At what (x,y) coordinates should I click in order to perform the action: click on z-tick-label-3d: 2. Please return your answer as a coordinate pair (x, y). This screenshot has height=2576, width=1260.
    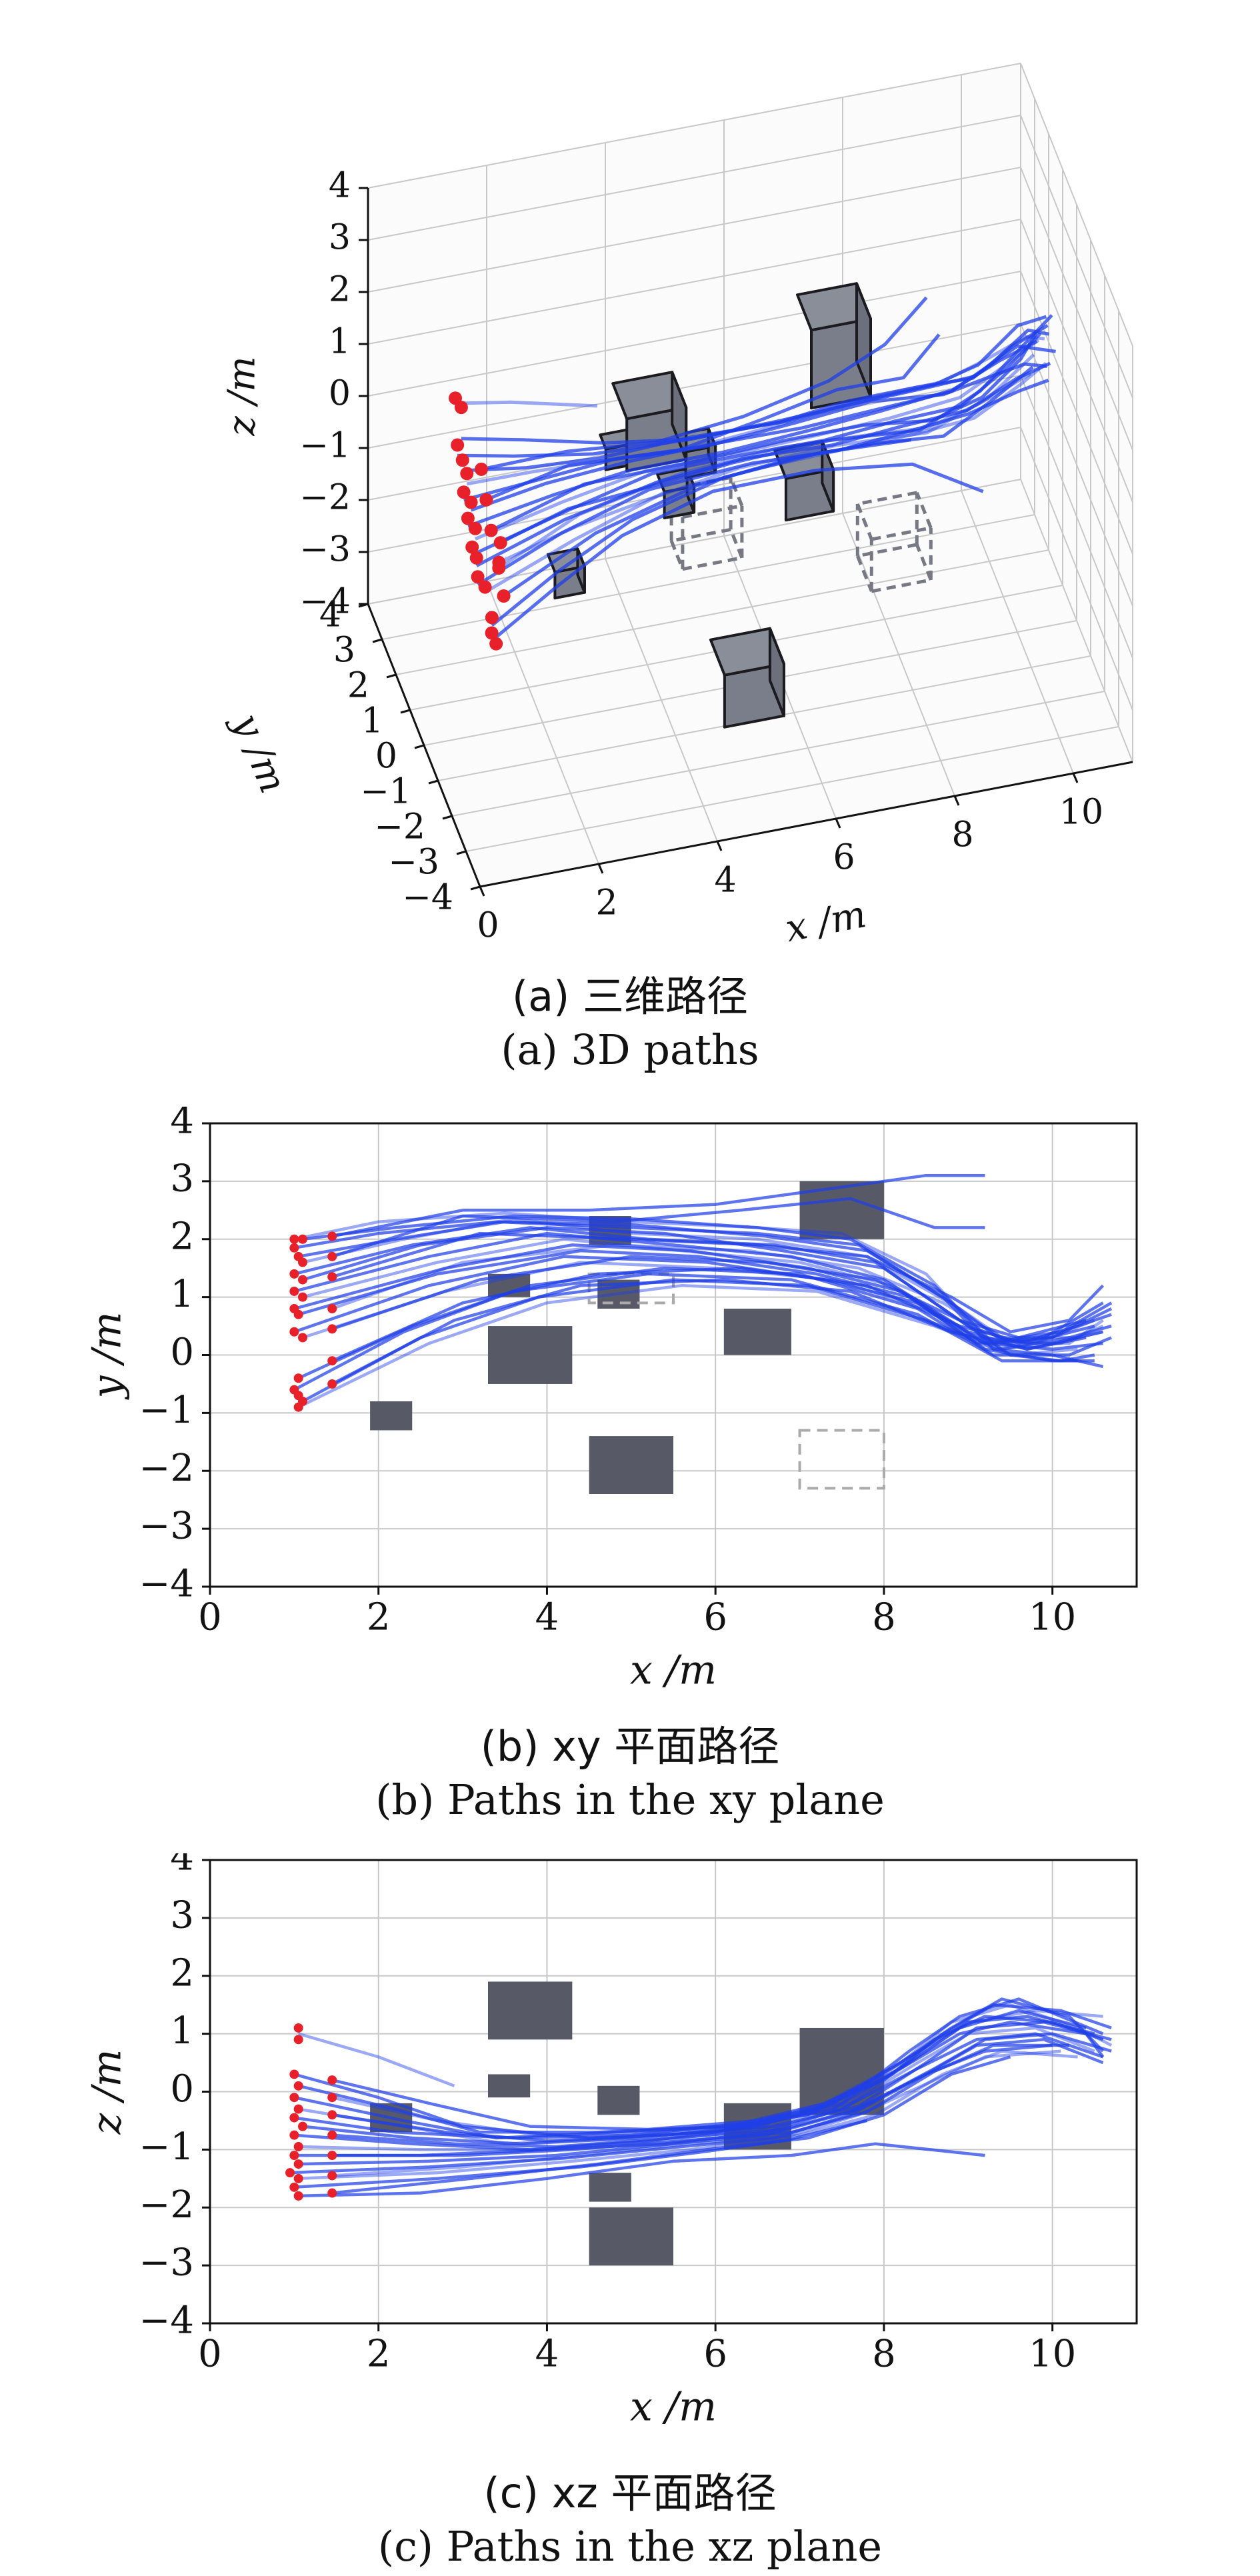
    Looking at the image, I should click on (340, 290).